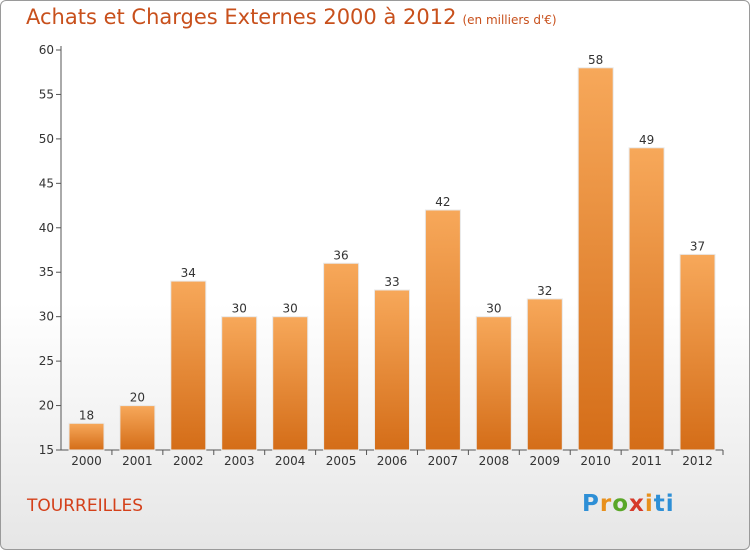 This screenshot has width=750, height=550. Describe the element at coordinates (341, 461) in the screenshot. I see `x-tick-label: 2005` at that location.